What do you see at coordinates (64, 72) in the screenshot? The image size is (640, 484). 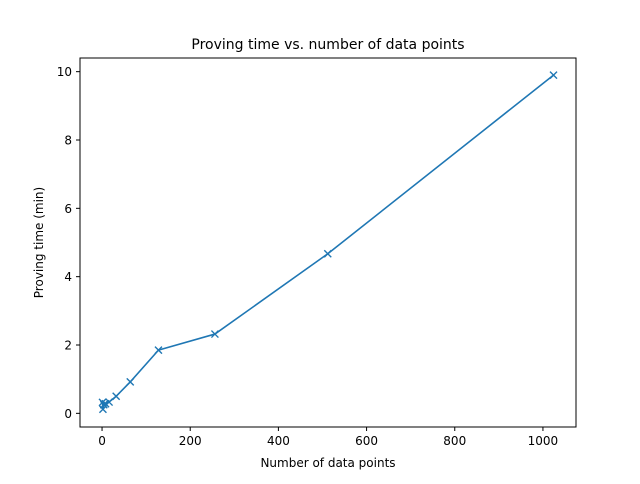 I see `y-tick-label: 10` at bounding box center [64, 72].